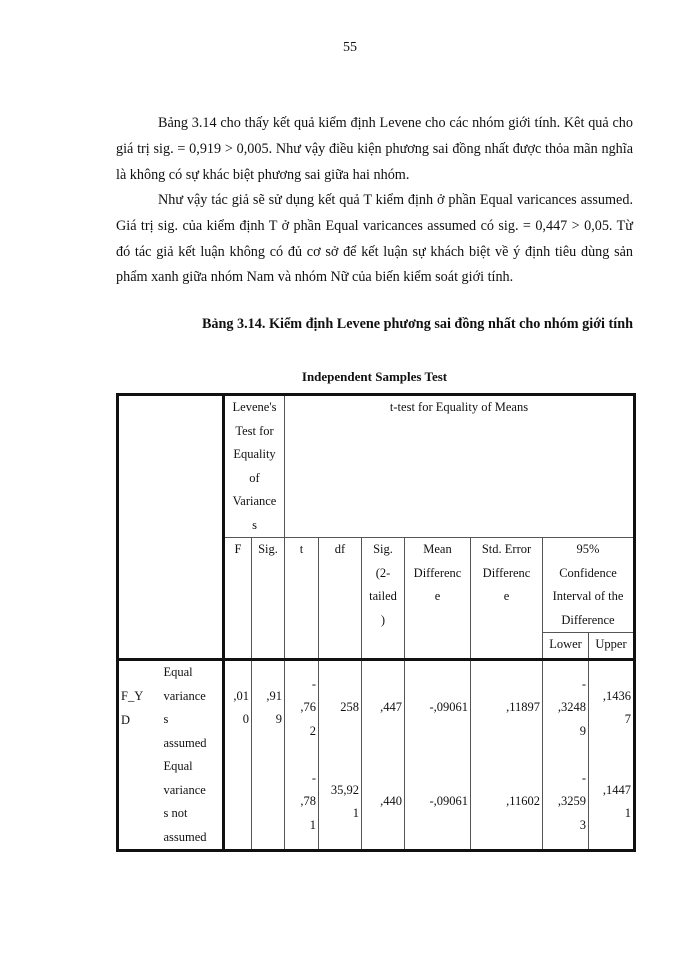 Image resolution: width=700 pixels, height=960 pixels. What do you see at coordinates (254, 466) in the screenshot?
I see `levene-group-header: Levene's Test for Equality of Variance s` at bounding box center [254, 466].